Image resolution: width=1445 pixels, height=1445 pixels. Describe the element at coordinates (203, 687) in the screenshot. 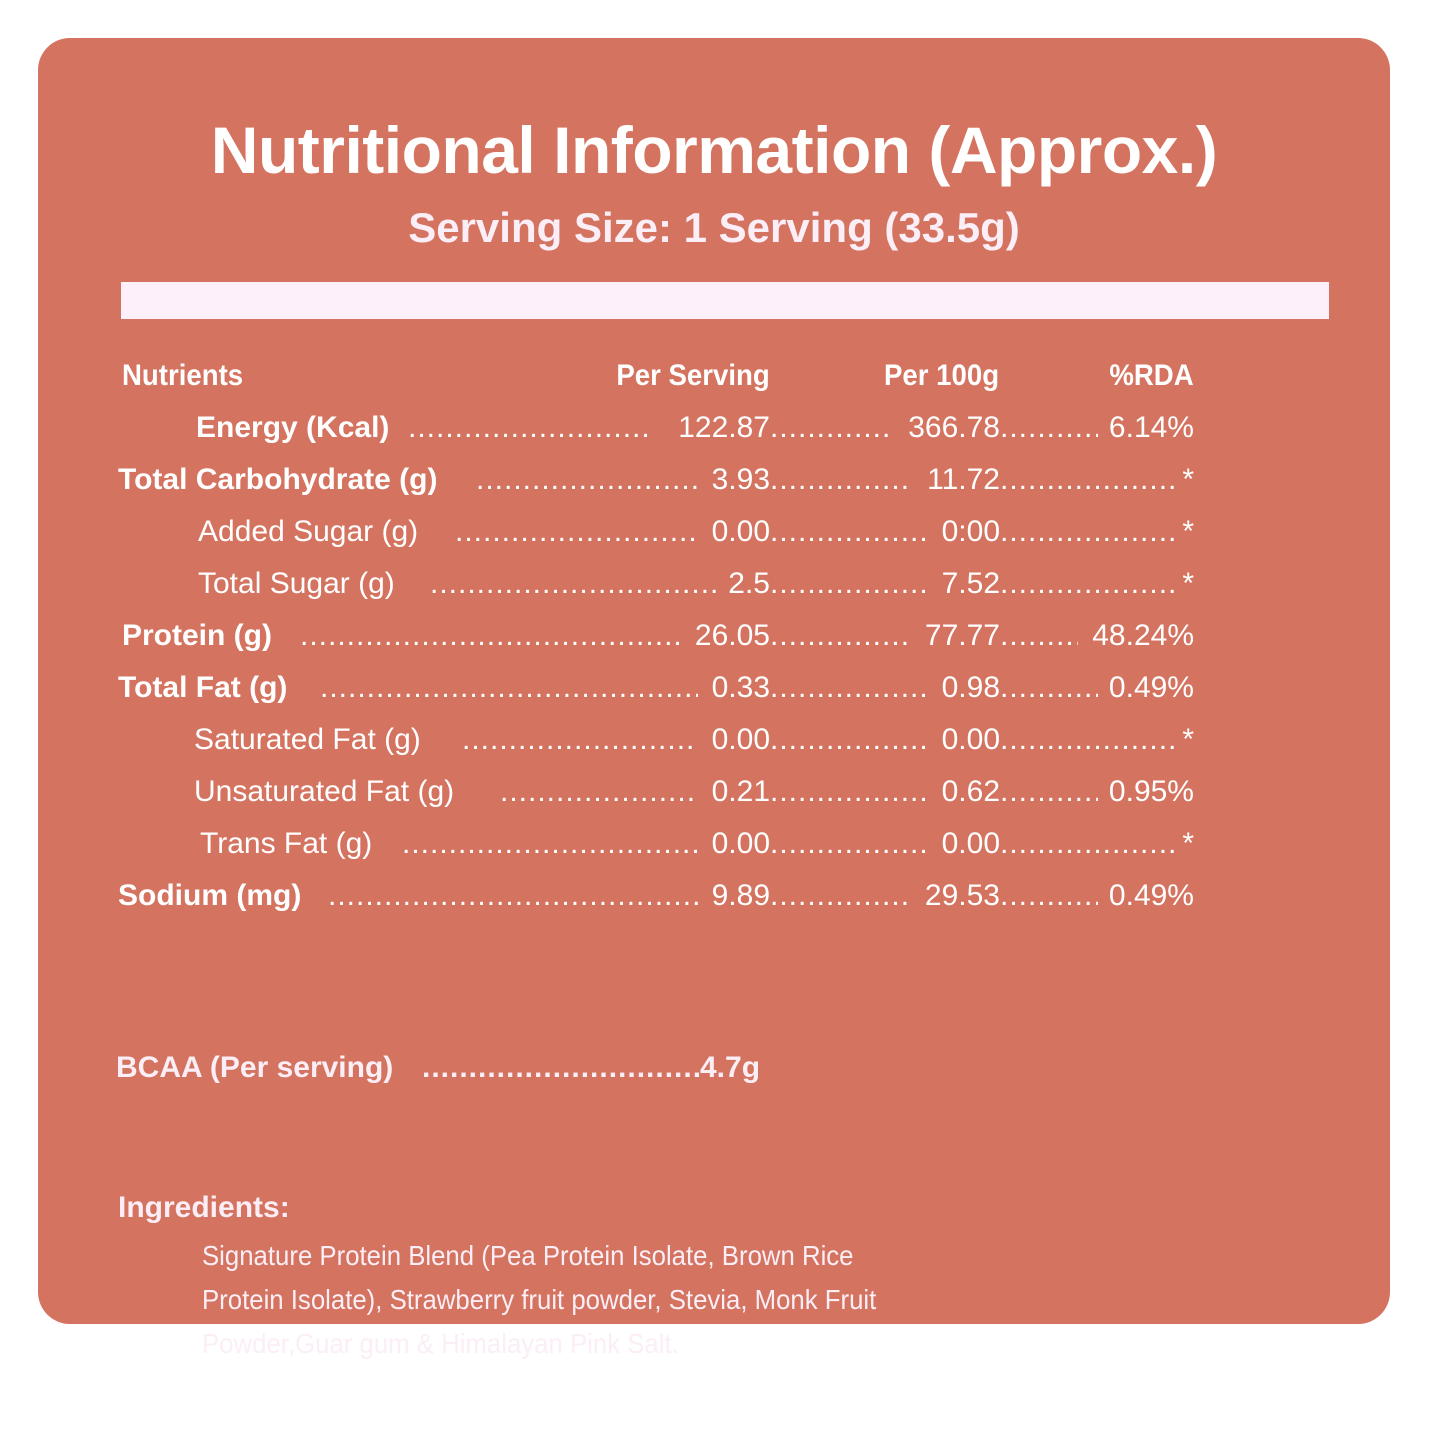

I see `nutrient-label: Total Fat (g)` at that location.